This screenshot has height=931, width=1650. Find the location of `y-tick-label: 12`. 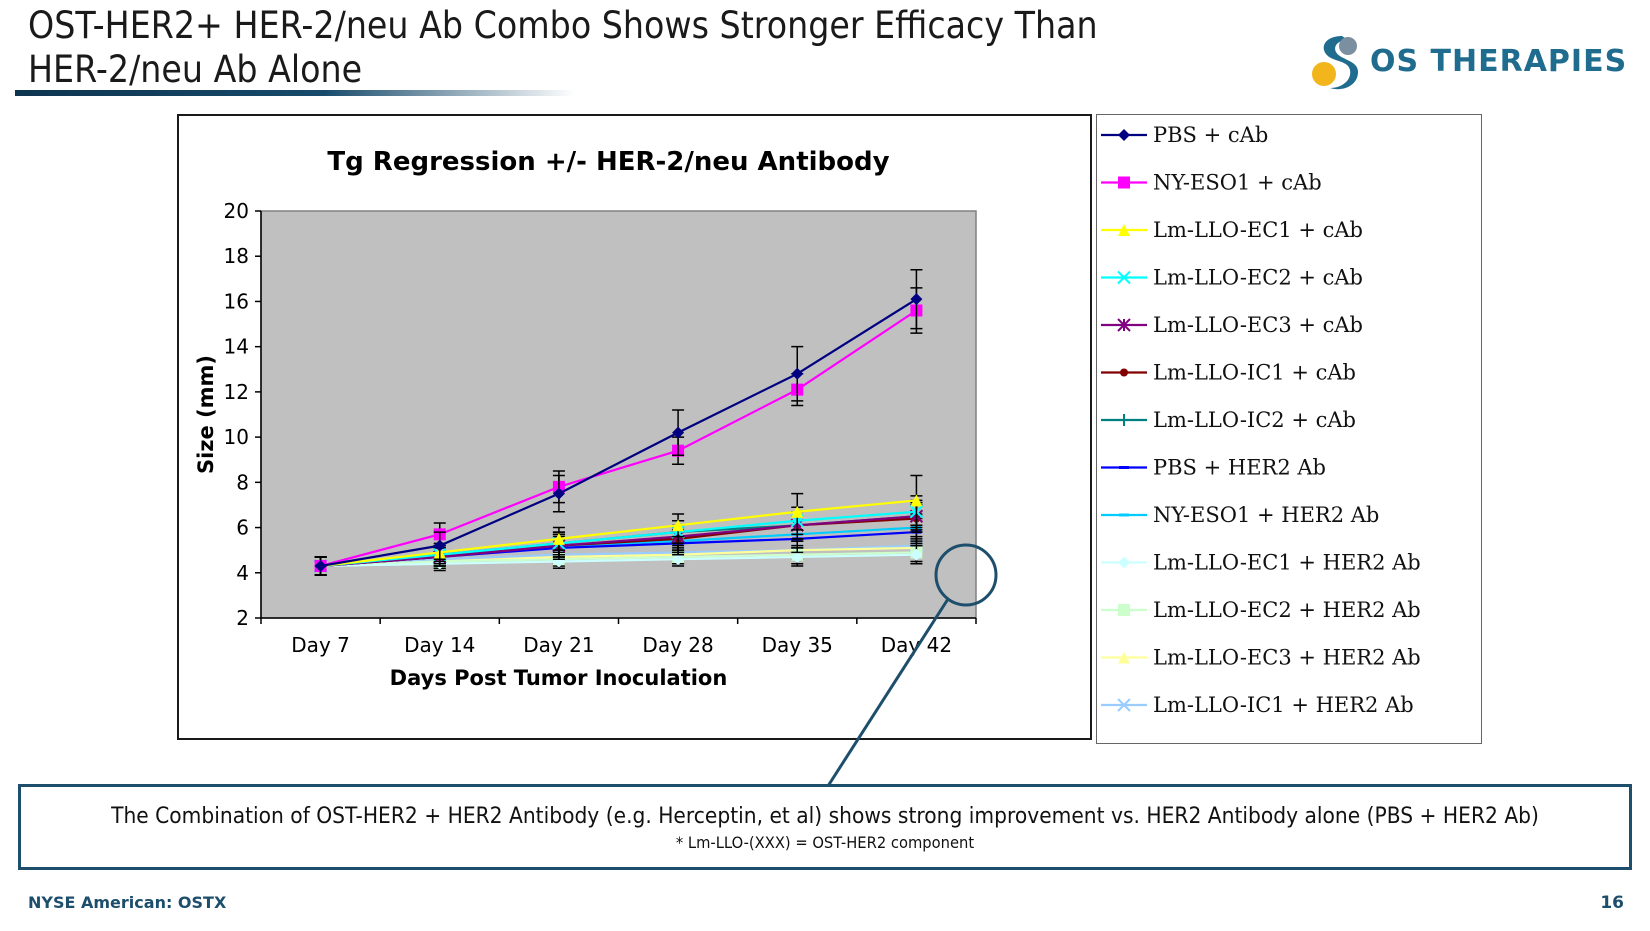

y-tick-label: 12 is located at coordinates (236, 392).